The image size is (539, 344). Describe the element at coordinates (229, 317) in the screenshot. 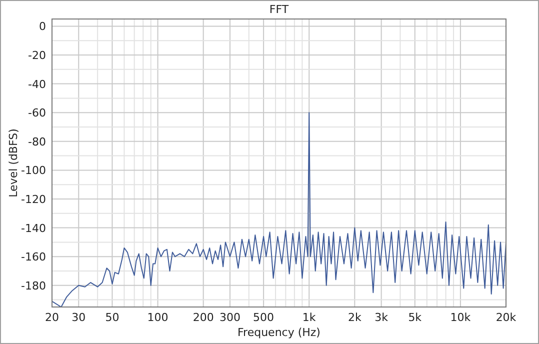

I see `x-tick-label: 300` at that location.